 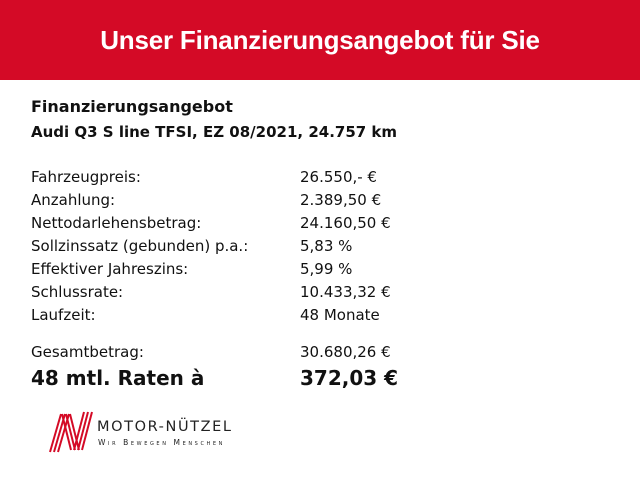 What do you see at coordinates (132, 106) in the screenshot?
I see `offer-heading: Finanzierungsangebot` at bounding box center [132, 106].